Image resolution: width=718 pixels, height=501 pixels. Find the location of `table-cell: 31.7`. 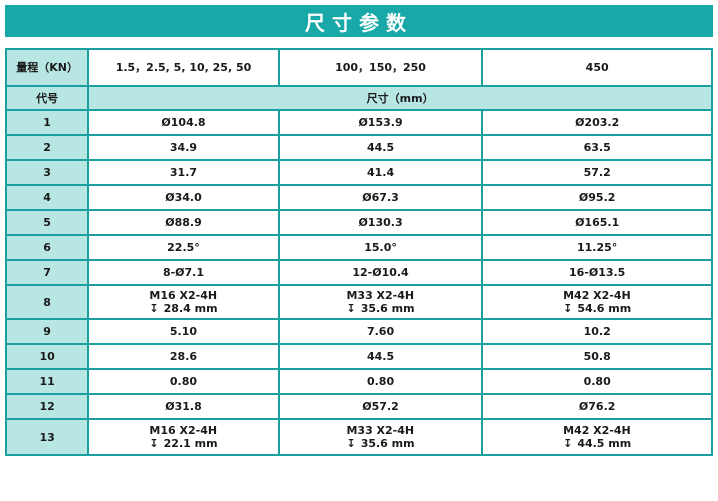

table-cell: 31.7 is located at coordinates (183, 172).